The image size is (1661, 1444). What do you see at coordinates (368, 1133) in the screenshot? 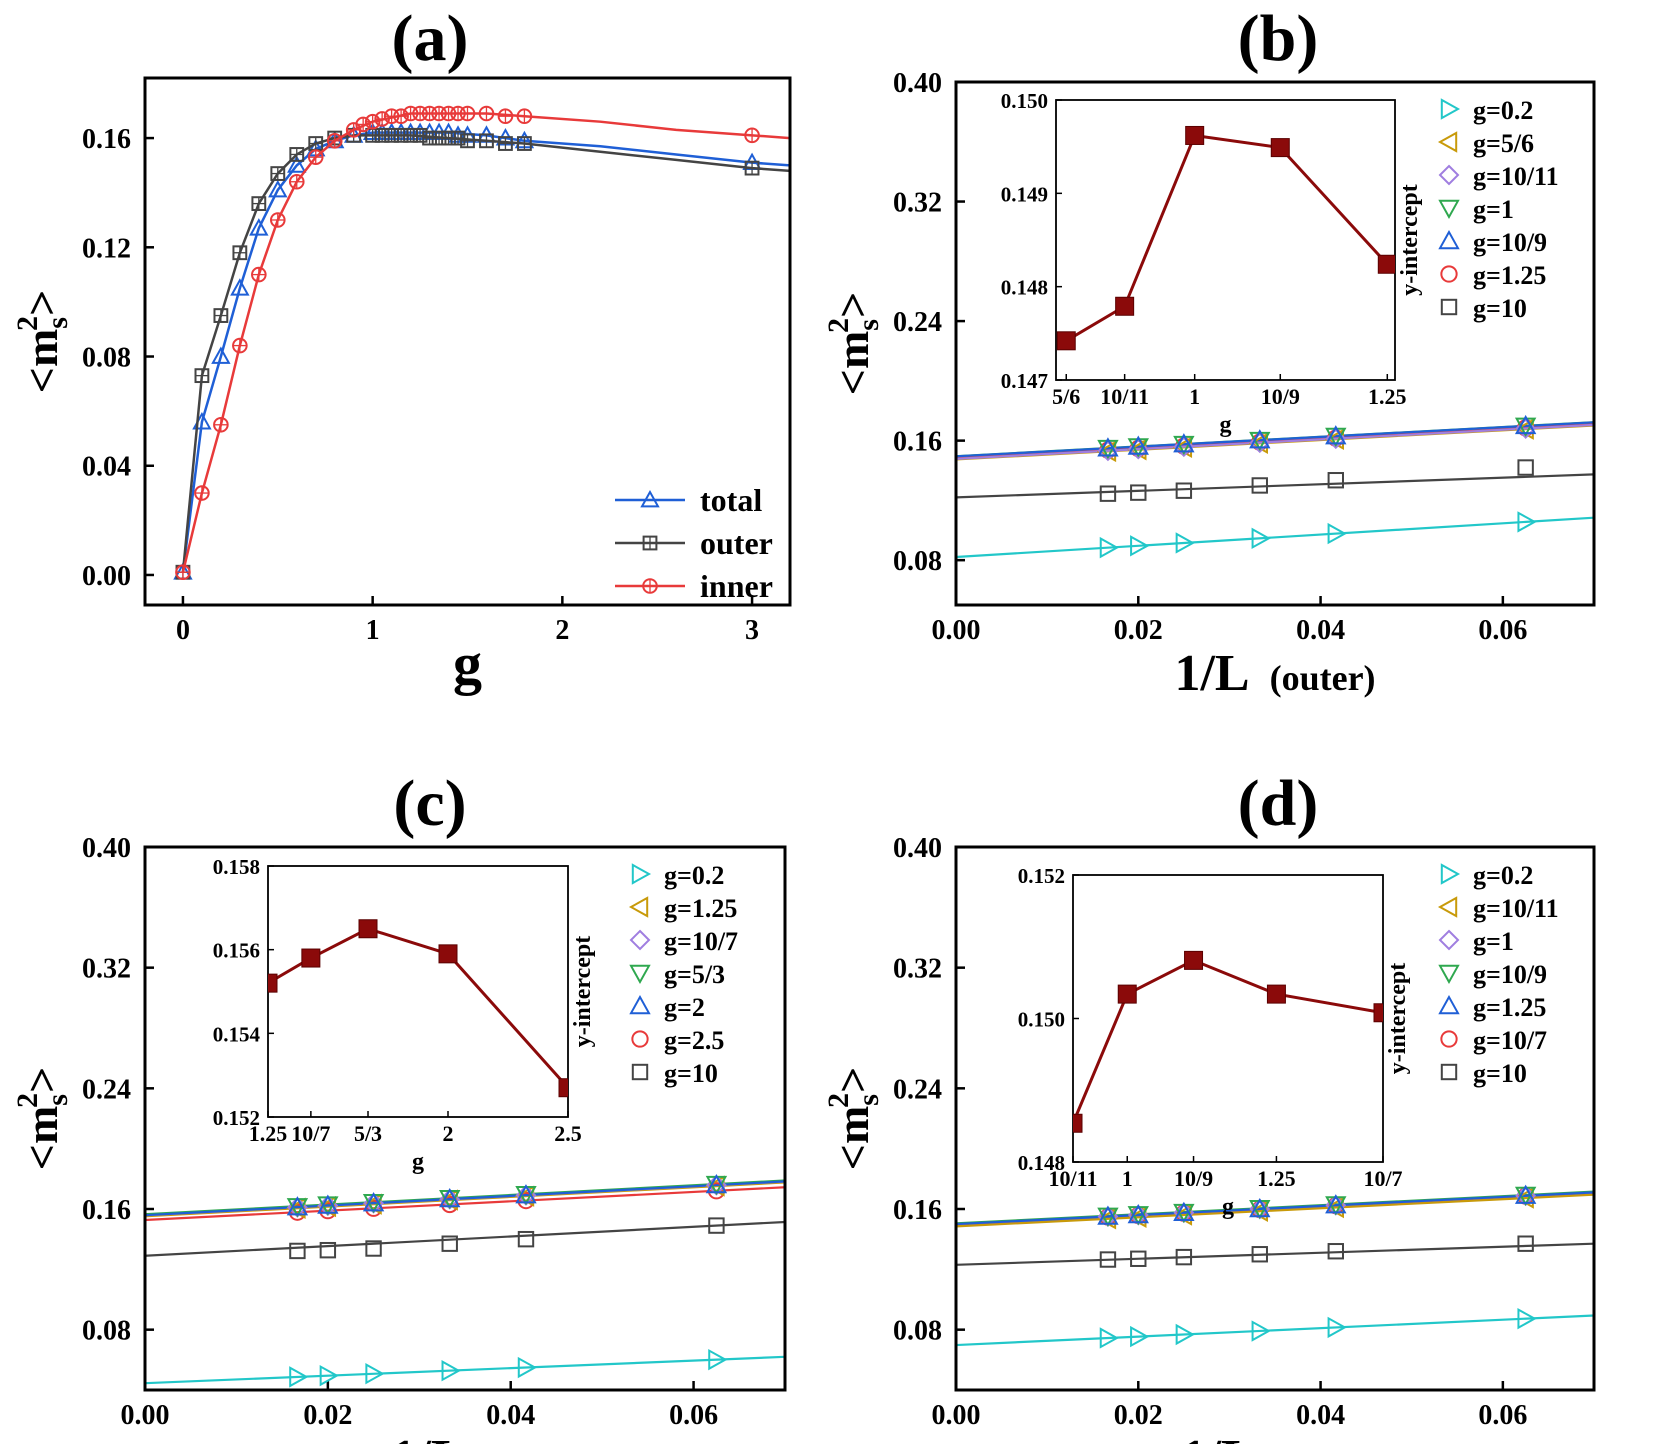
I see `inset-x-tick-label: 5/3` at bounding box center [368, 1133].